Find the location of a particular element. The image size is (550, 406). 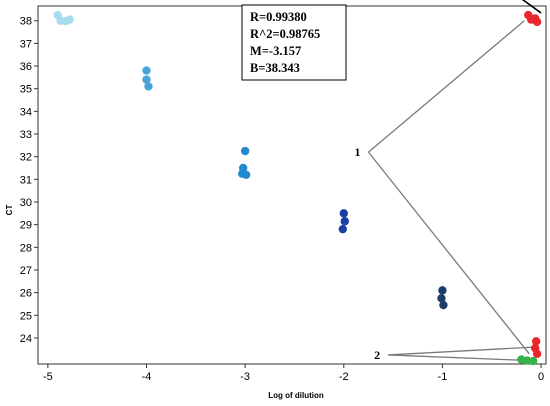

x-axis: -5 -4 -3 -2 -1 0 is located at coordinates (293, 373).